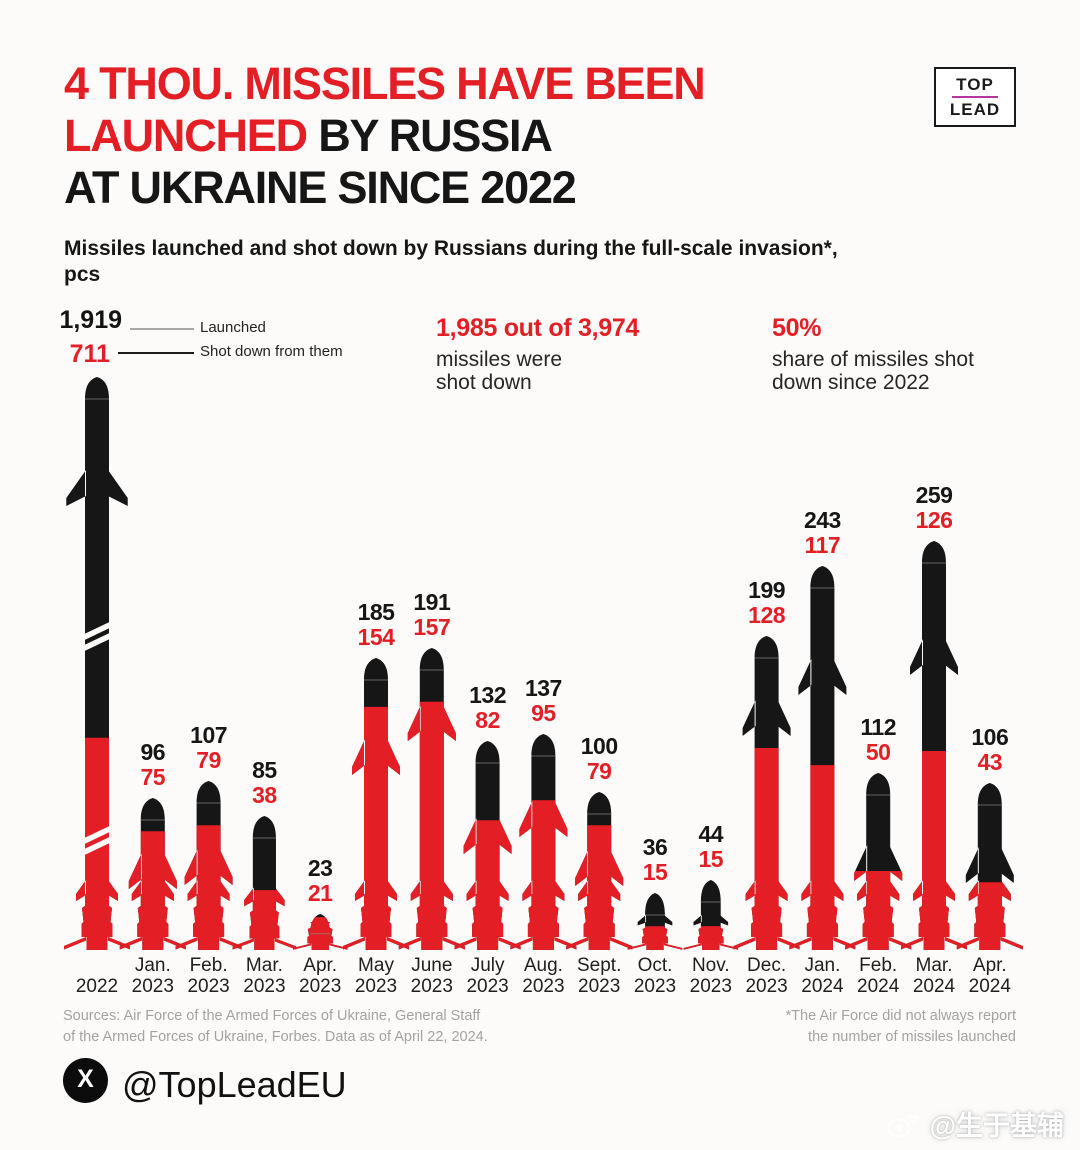  Describe the element at coordinates (153, 752) in the screenshot. I see `value-launched: 96` at that location.